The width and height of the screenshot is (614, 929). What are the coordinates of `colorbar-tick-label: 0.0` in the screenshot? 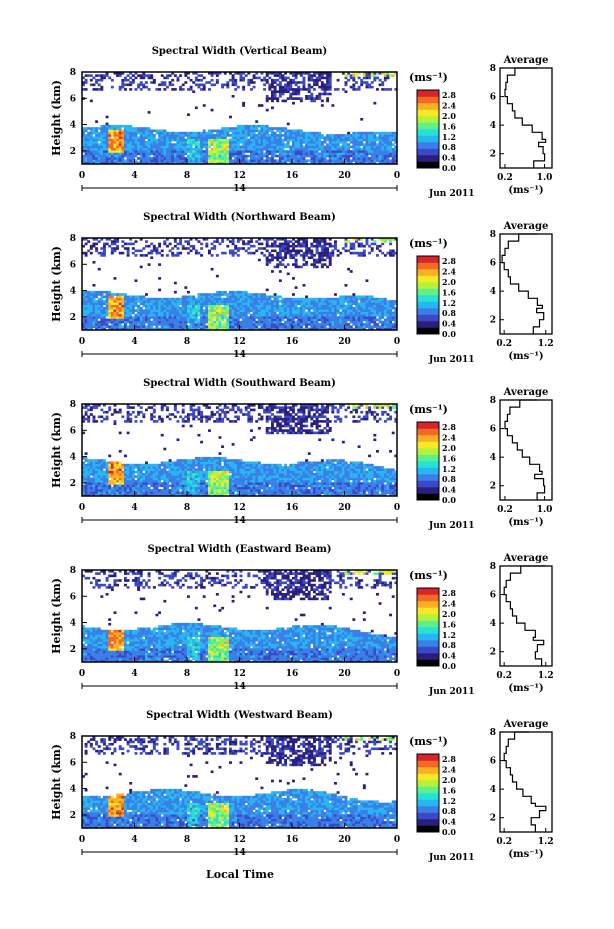 It's located at (449, 168).